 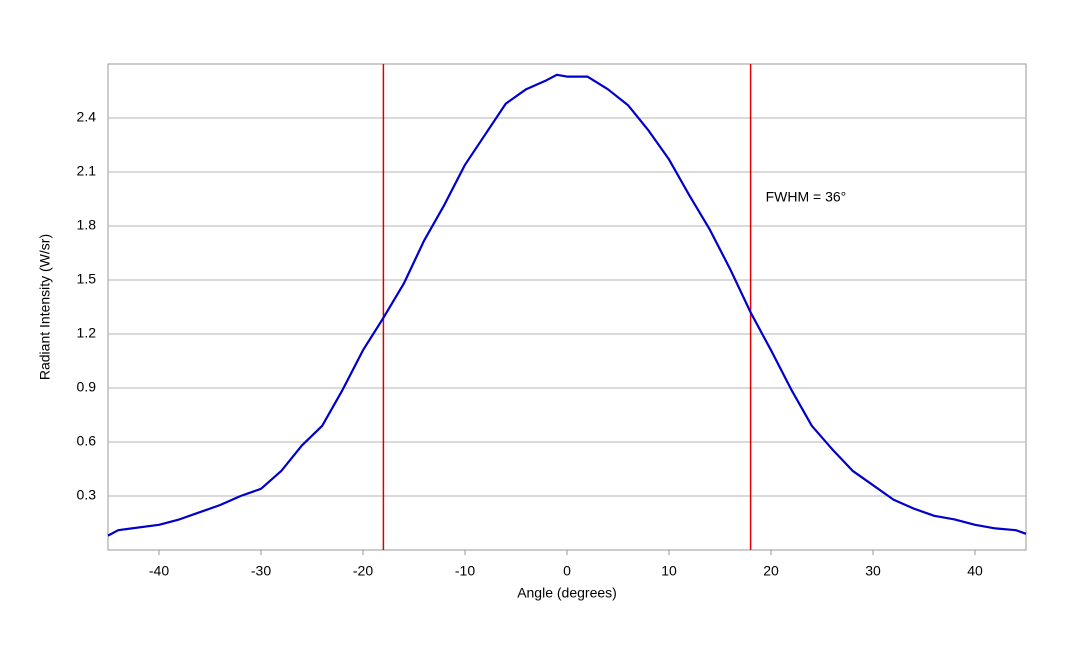 I want to click on y-tick-label: 1.2, so click(x=87, y=333).